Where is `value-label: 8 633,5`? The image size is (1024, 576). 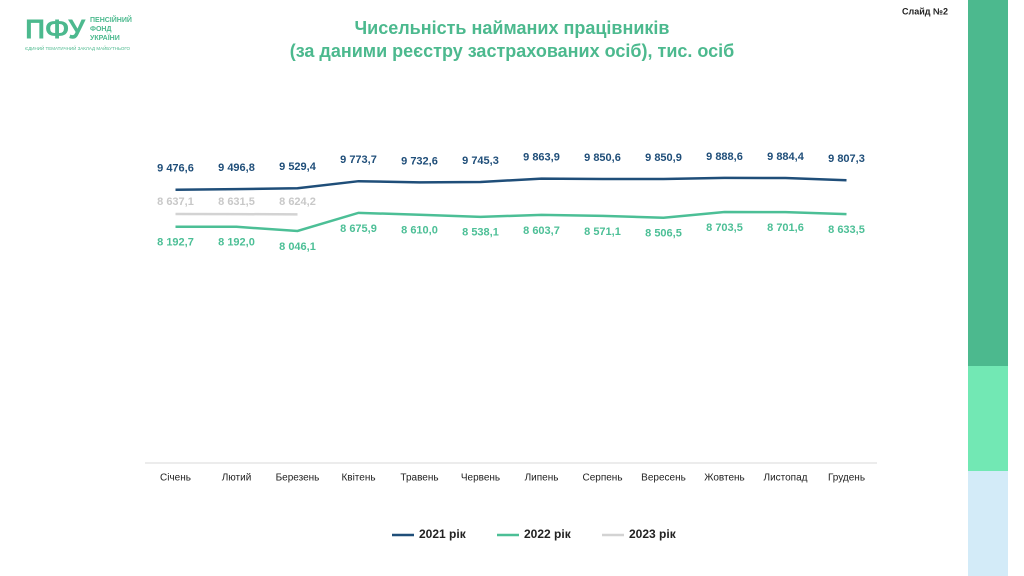 value-label: 8 633,5 is located at coordinates (846, 230).